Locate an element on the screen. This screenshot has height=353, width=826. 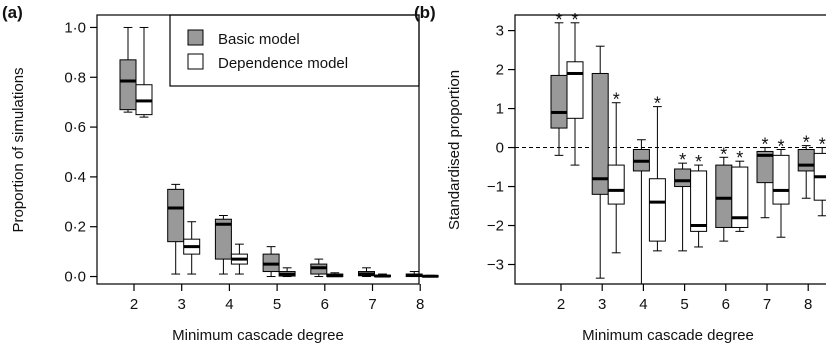
panel-b-x-axis: 2 3 4 5 6 7 8 is located at coordinates (684, 298).